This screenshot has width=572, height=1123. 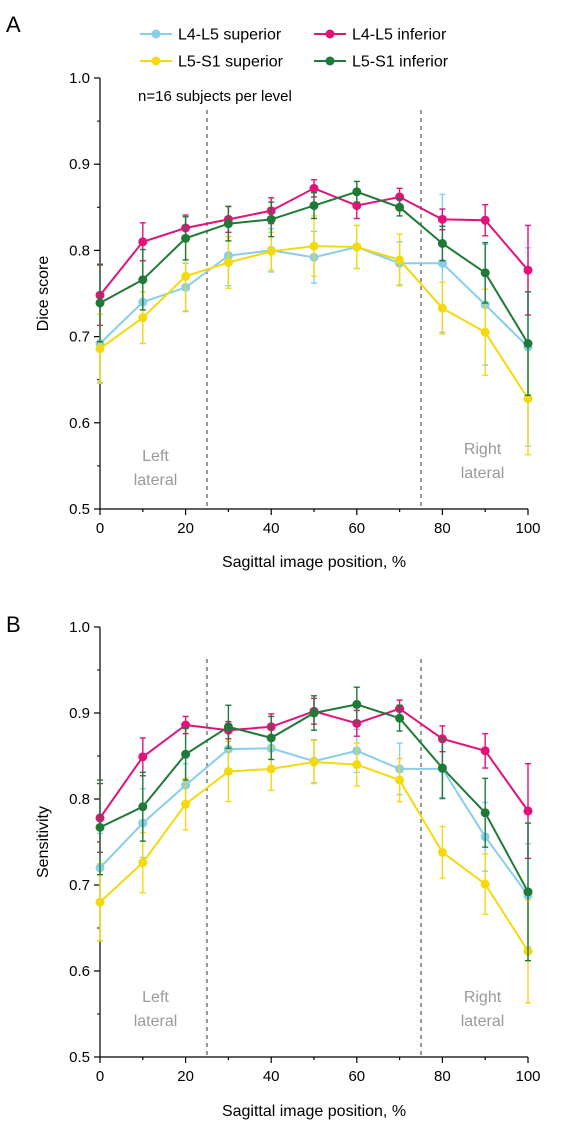 What do you see at coordinates (483, 997) in the screenshot?
I see `right-region-label: Right` at bounding box center [483, 997].